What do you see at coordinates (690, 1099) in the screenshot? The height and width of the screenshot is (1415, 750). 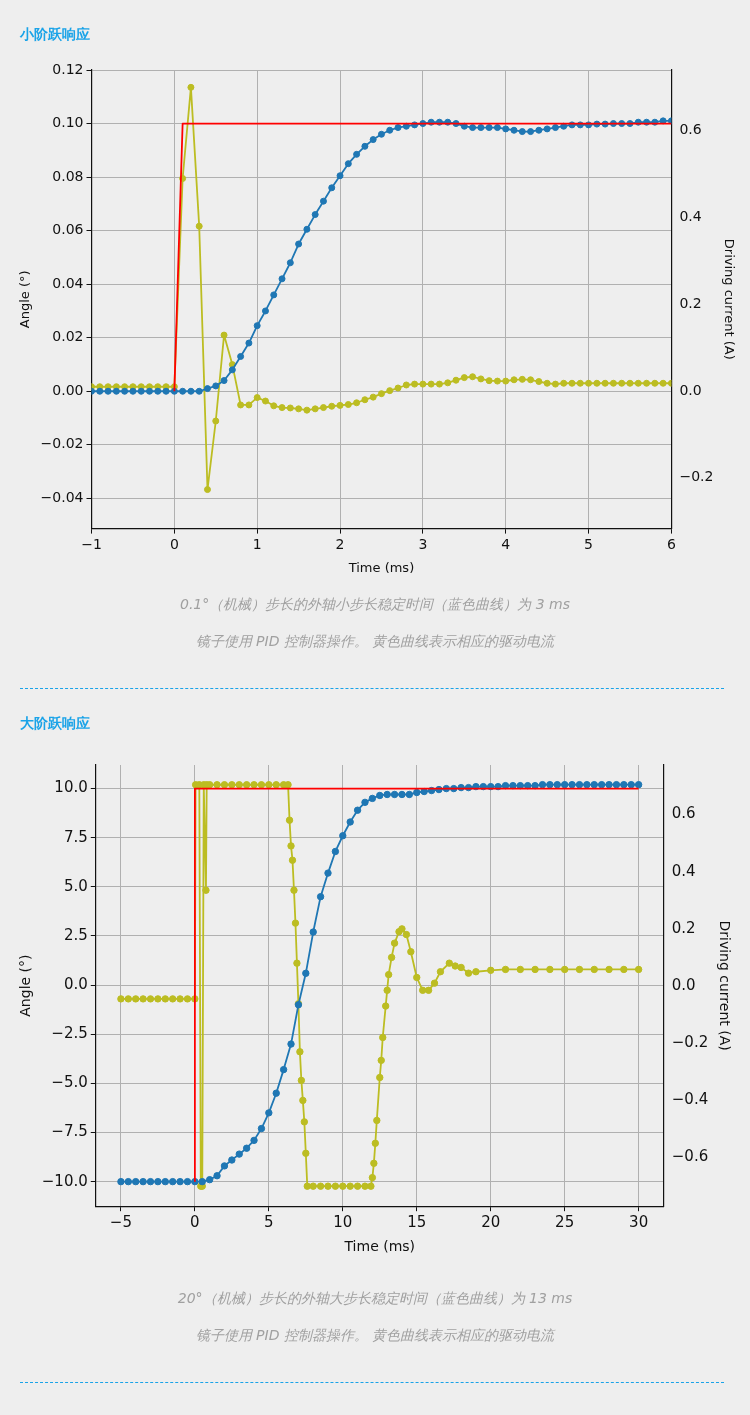 I see `y2-tick-label: −0.4` at bounding box center [690, 1099].